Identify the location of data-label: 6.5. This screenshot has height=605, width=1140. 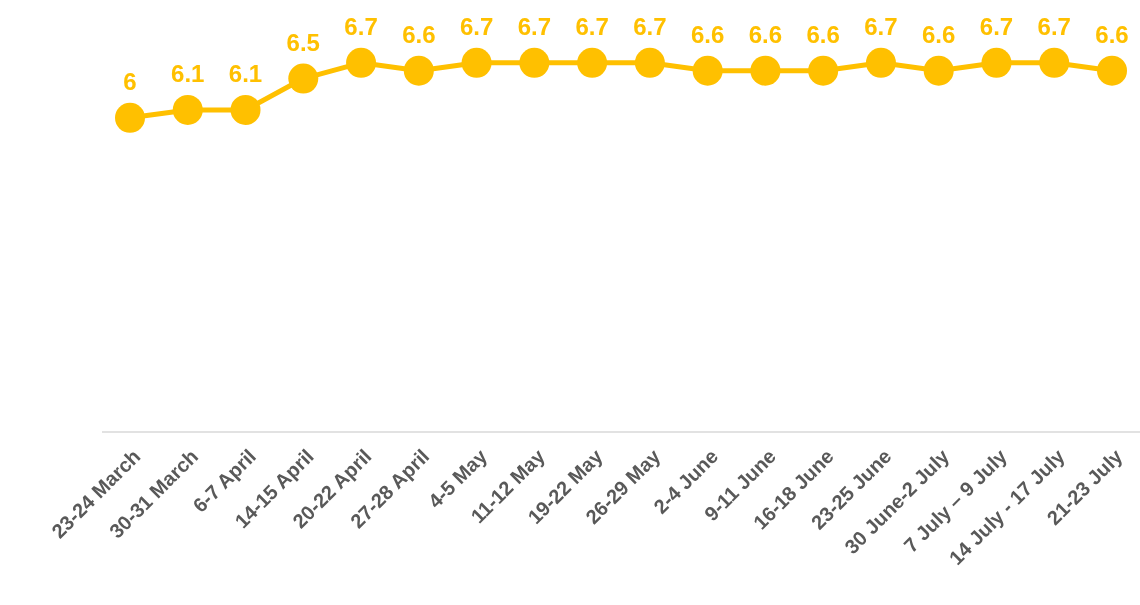
(303, 42).